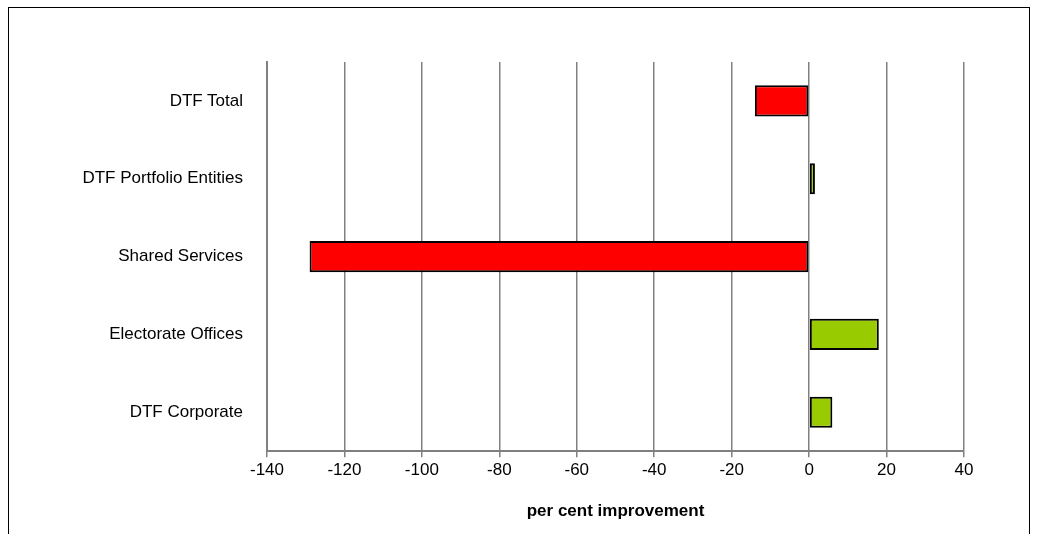 The image size is (1041, 534). Describe the element at coordinates (180, 256) in the screenshot. I see `y-tick-label: Shared Services` at that location.